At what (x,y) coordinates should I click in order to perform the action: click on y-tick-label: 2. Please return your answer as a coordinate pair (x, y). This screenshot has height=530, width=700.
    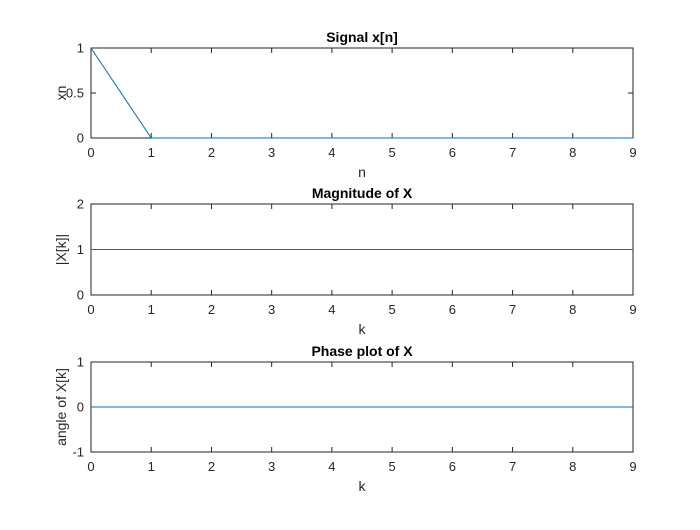
    Looking at the image, I should click on (80, 204).